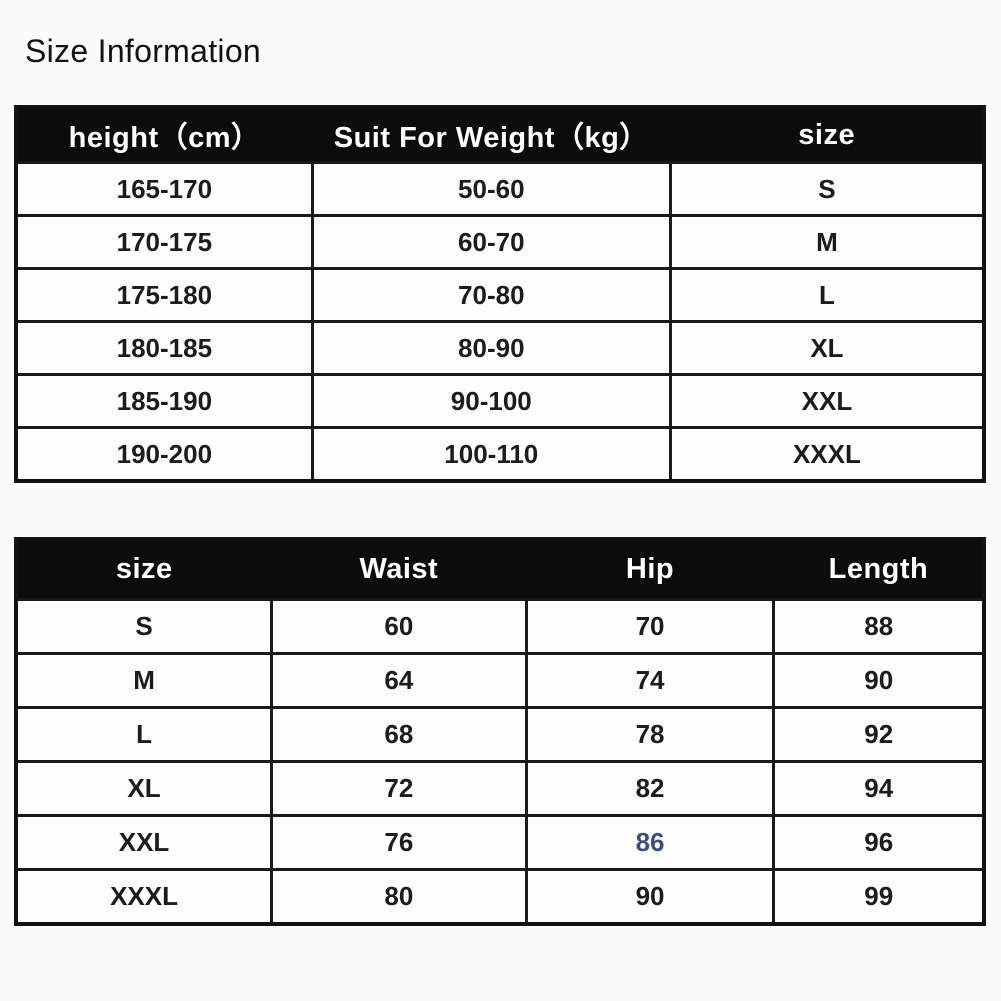 Image resolution: width=1001 pixels, height=1001 pixels. What do you see at coordinates (650, 788) in the screenshot?
I see `table-cell: 82` at bounding box center [650, 788].